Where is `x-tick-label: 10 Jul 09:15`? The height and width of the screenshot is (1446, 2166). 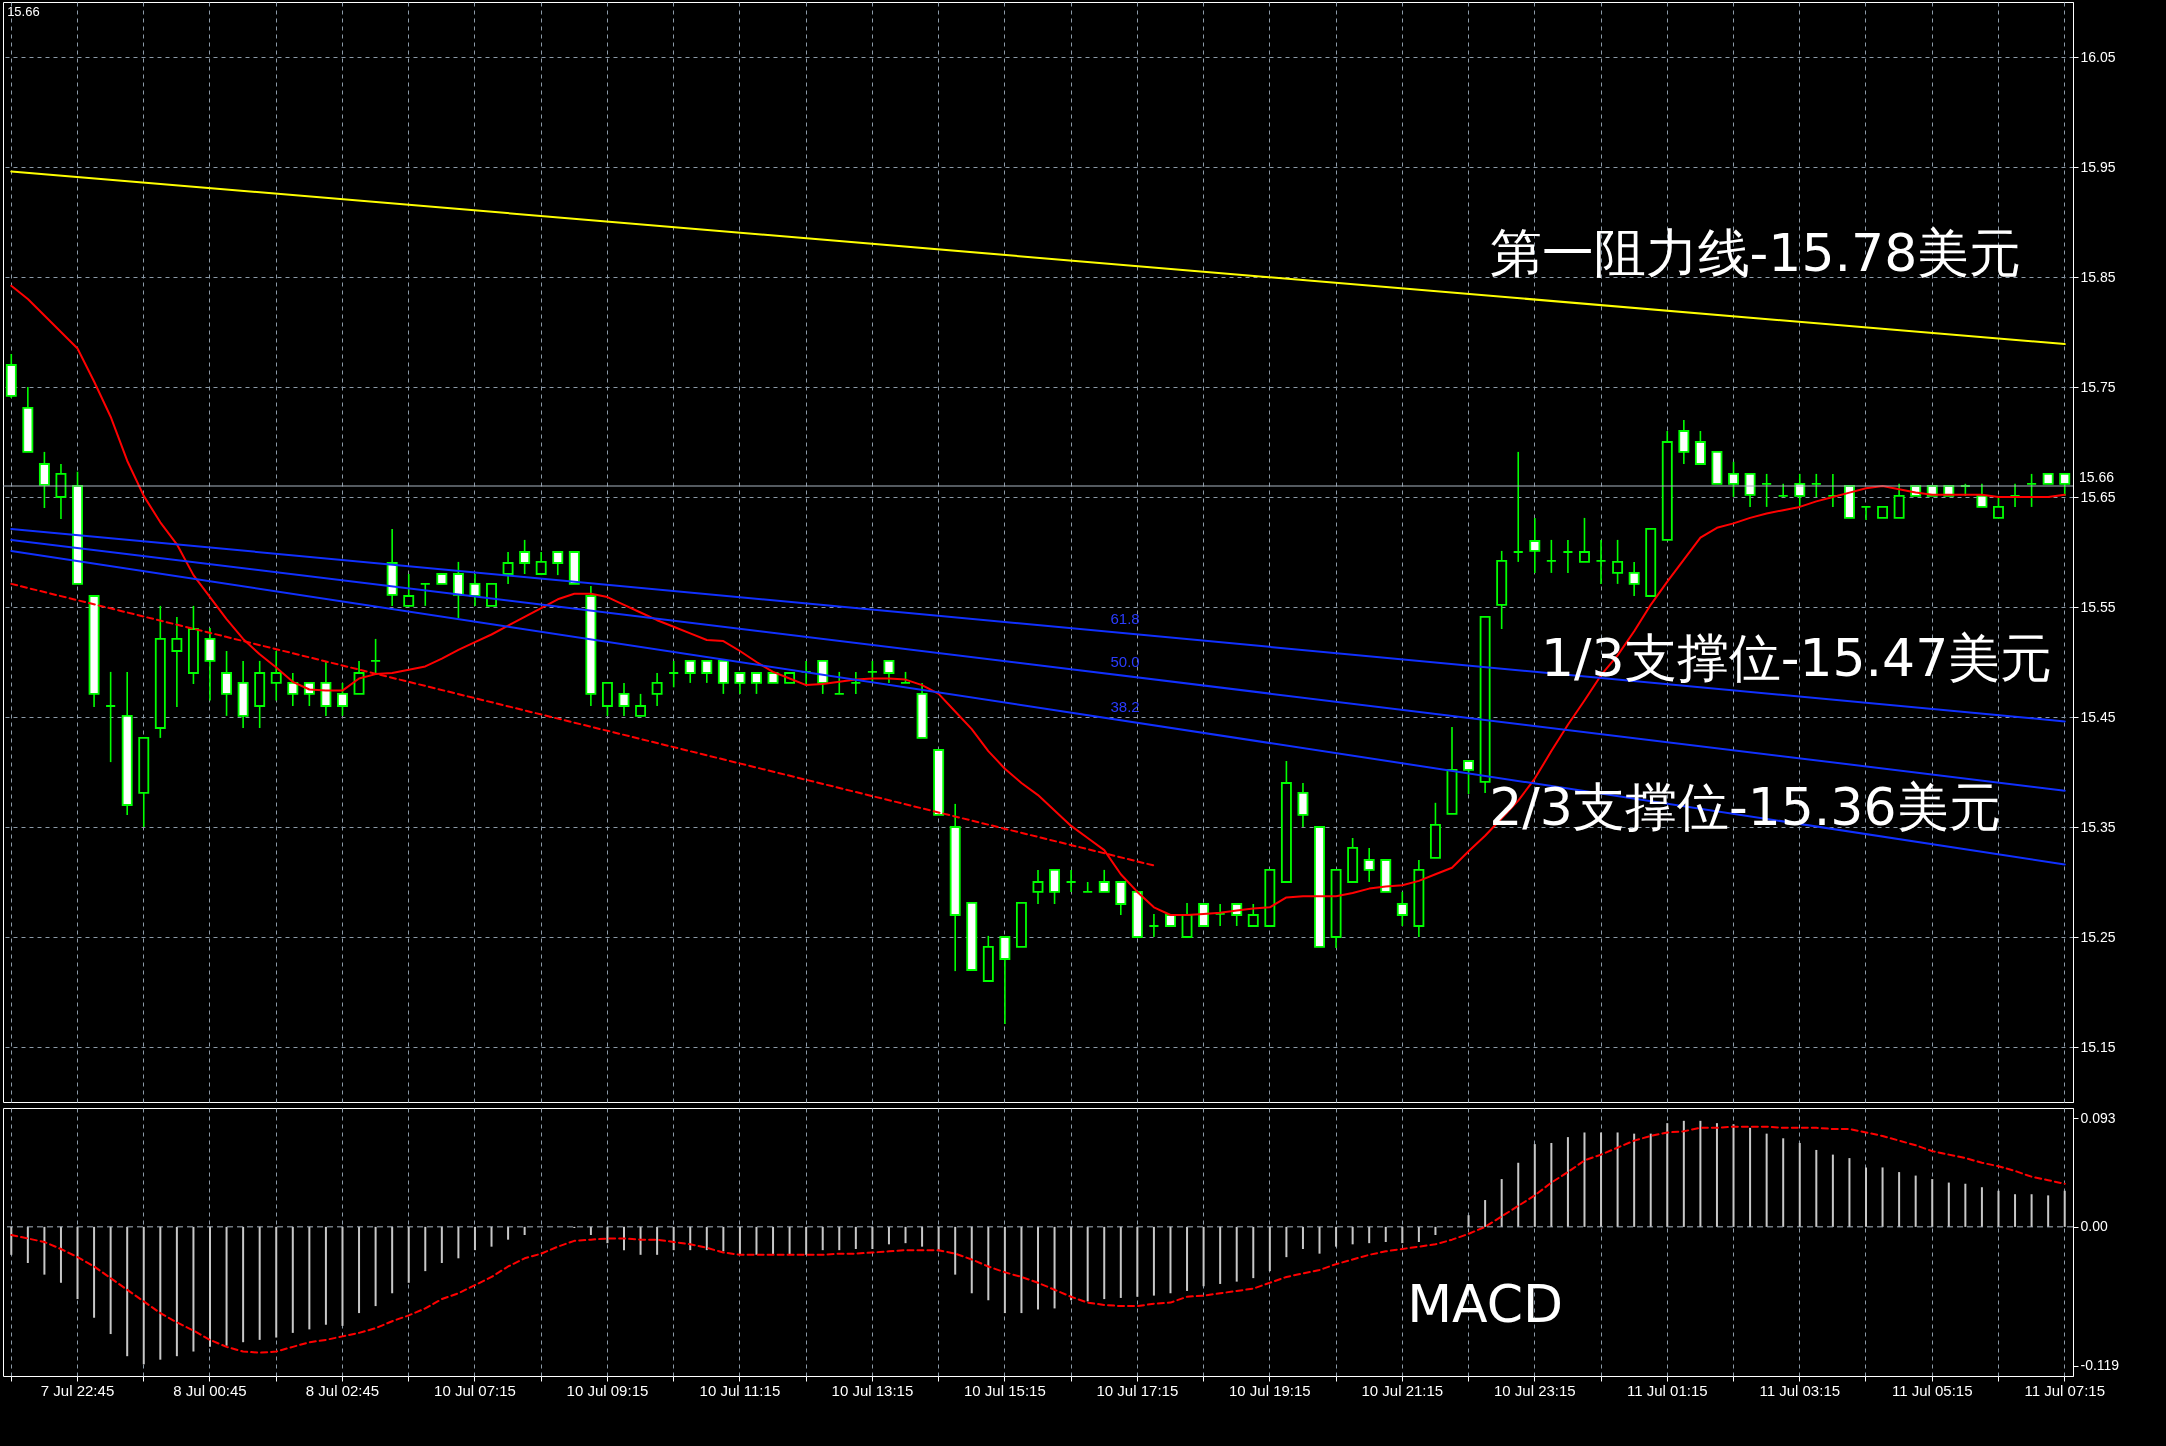
x-tick-label: 10 Jul 09:15 is located at coordinates (607, 1390).